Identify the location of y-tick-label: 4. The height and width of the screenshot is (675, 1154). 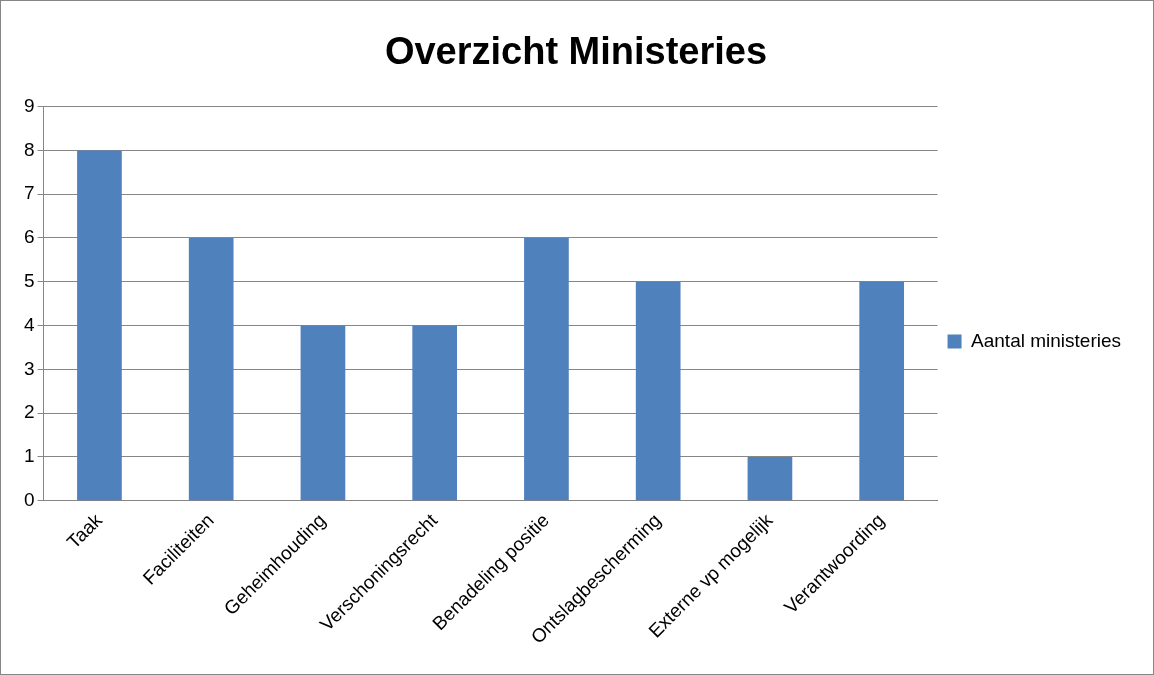
(29, 324).